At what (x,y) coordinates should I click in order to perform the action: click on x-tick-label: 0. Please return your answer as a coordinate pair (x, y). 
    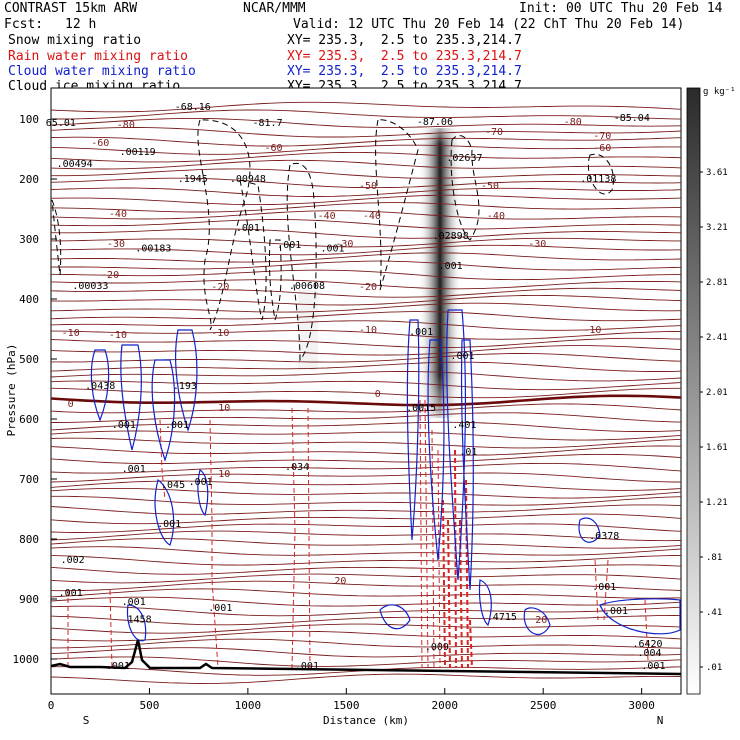
    Looking at the image, I should click on (51, 705).